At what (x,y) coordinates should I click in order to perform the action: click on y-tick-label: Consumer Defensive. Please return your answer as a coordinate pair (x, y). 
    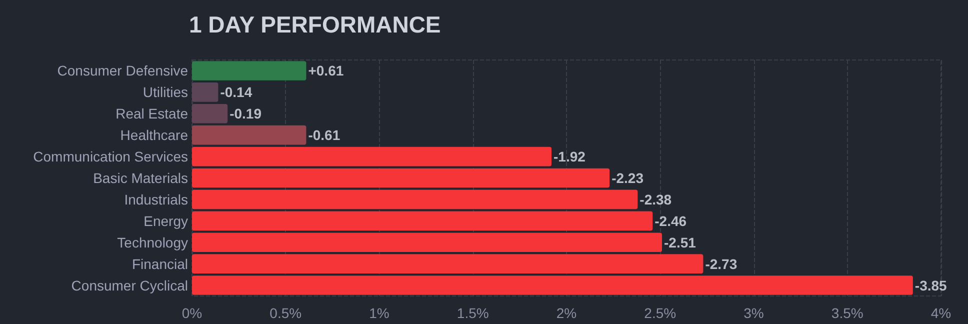
    Looking at the image, I should click on (122, 70).